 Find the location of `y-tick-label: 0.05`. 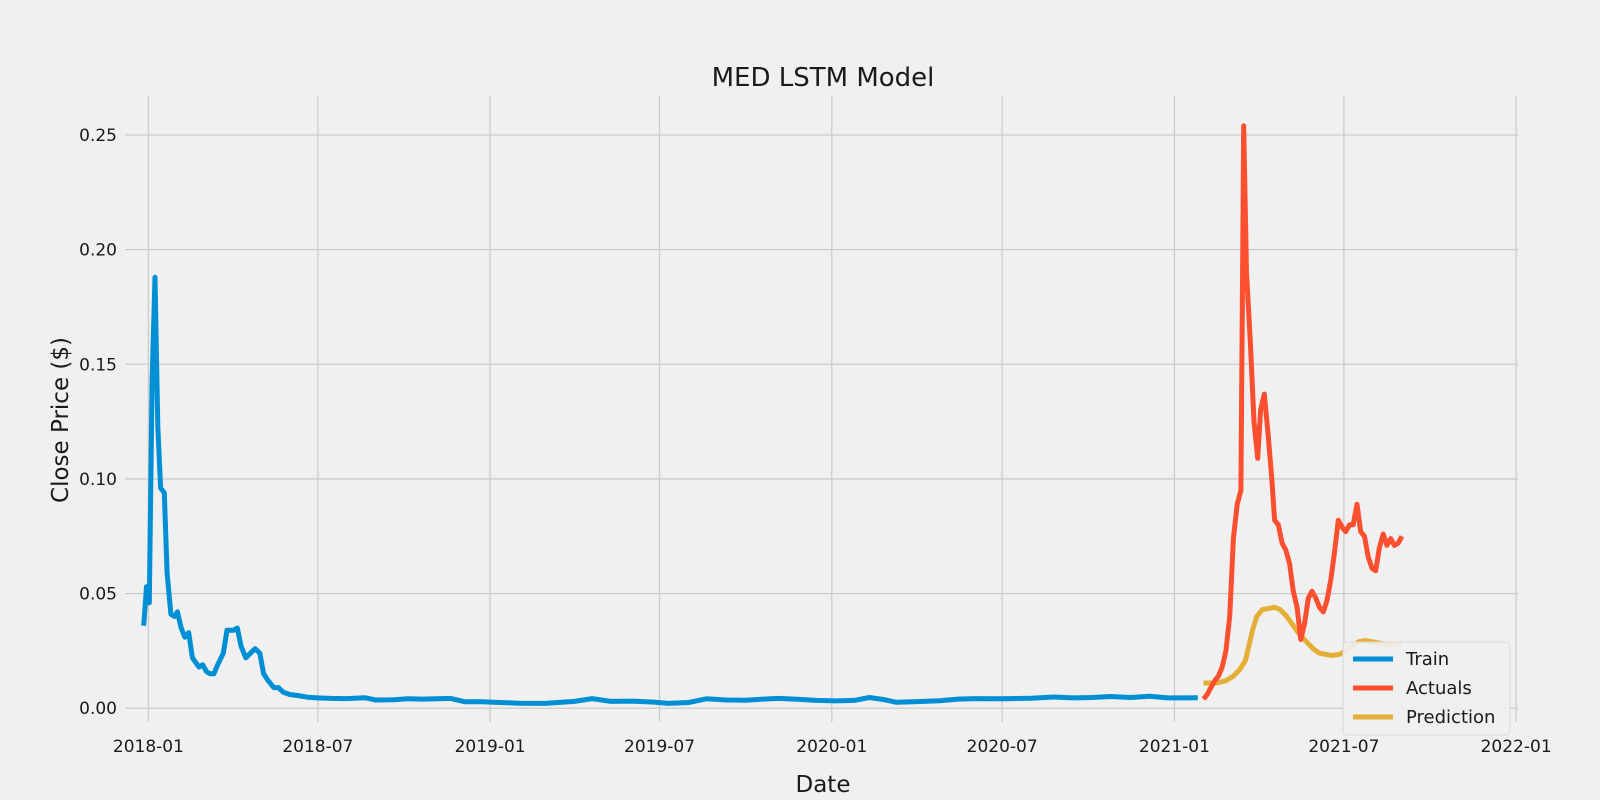

y-tick-label: 0.05 is located at coordinates (98, 595).